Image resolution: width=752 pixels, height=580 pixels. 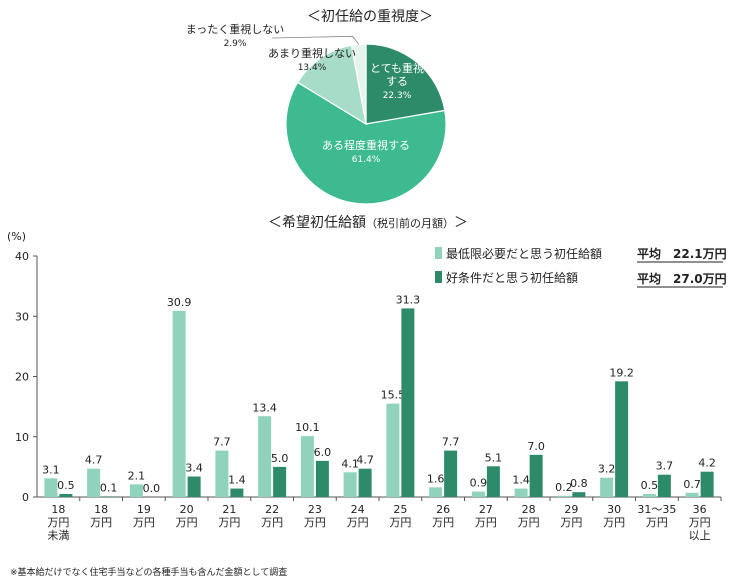 I want to click on x-tick-label-3-line-1: 19, so click(x=144, y=509).